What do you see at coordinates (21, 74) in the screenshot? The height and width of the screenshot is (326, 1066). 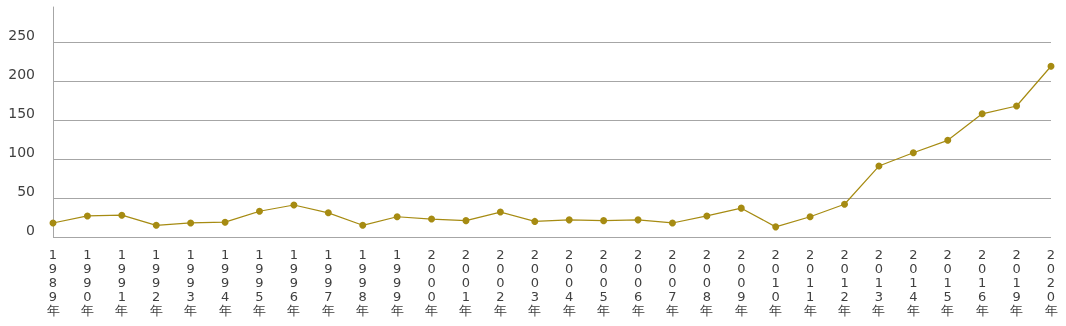 I see `y-tick-label: 200` at bounding box center [21, 74].